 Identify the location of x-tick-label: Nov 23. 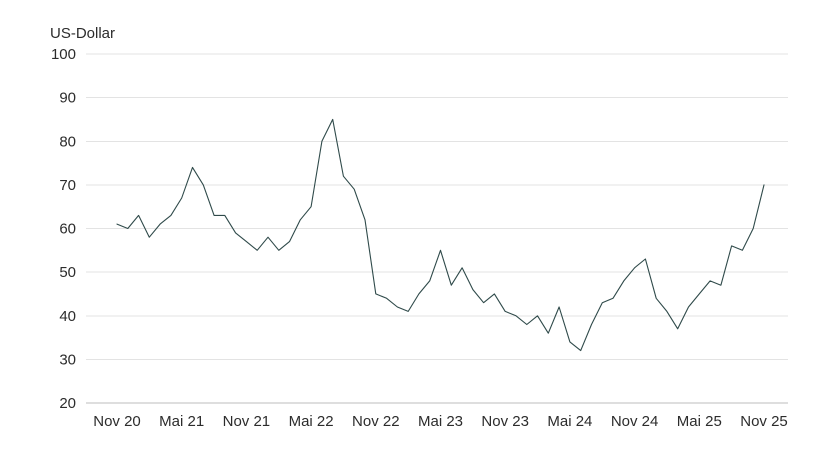
(505, 421).